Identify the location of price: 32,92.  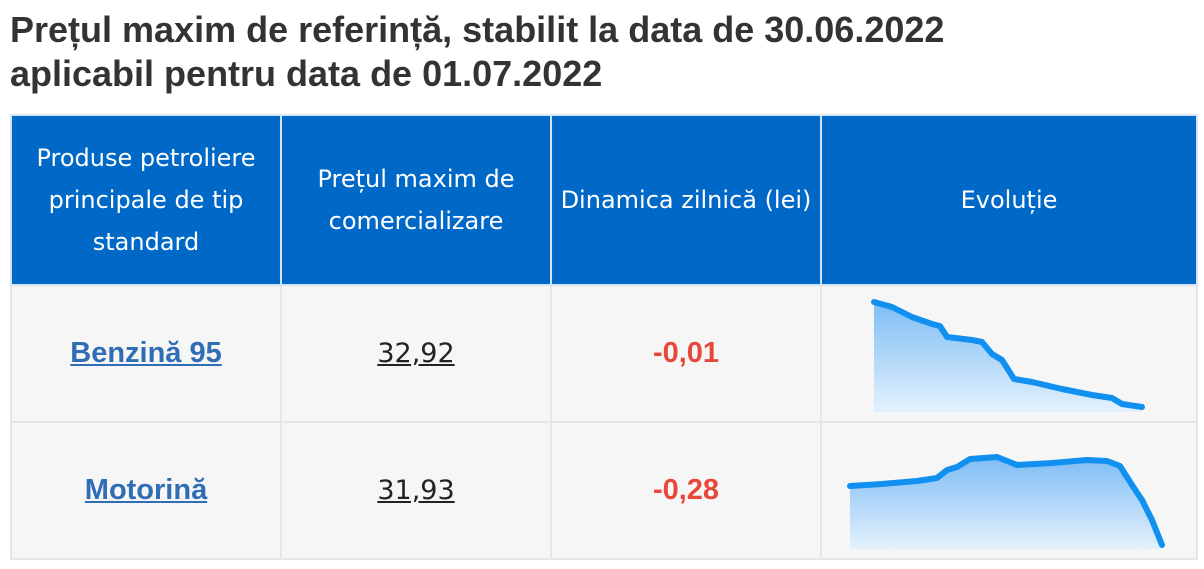
(416, 353).